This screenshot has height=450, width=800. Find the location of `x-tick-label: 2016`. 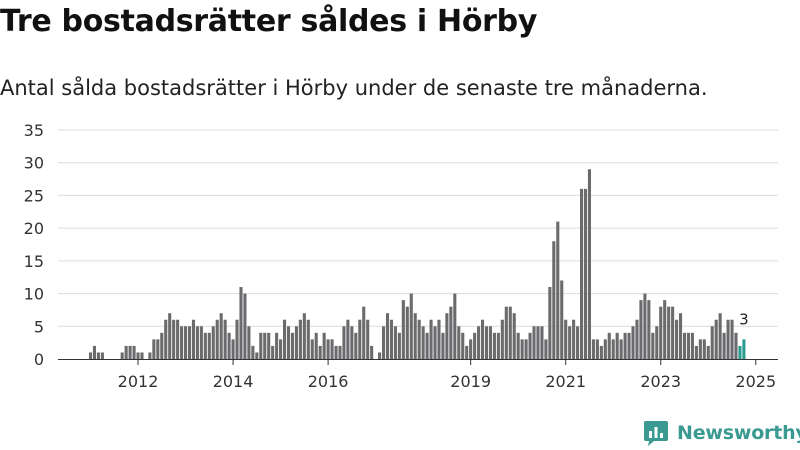

x-tick-label: 2016 is located at coordinates (328, 381).